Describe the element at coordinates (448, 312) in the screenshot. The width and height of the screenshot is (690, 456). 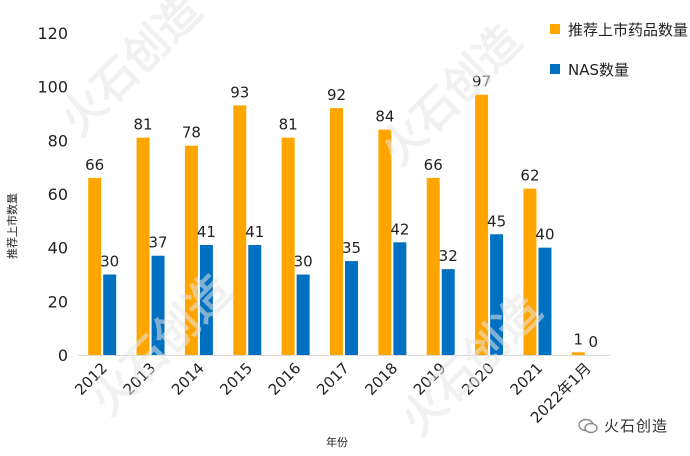
I see `bar-nas-2019` at that location.